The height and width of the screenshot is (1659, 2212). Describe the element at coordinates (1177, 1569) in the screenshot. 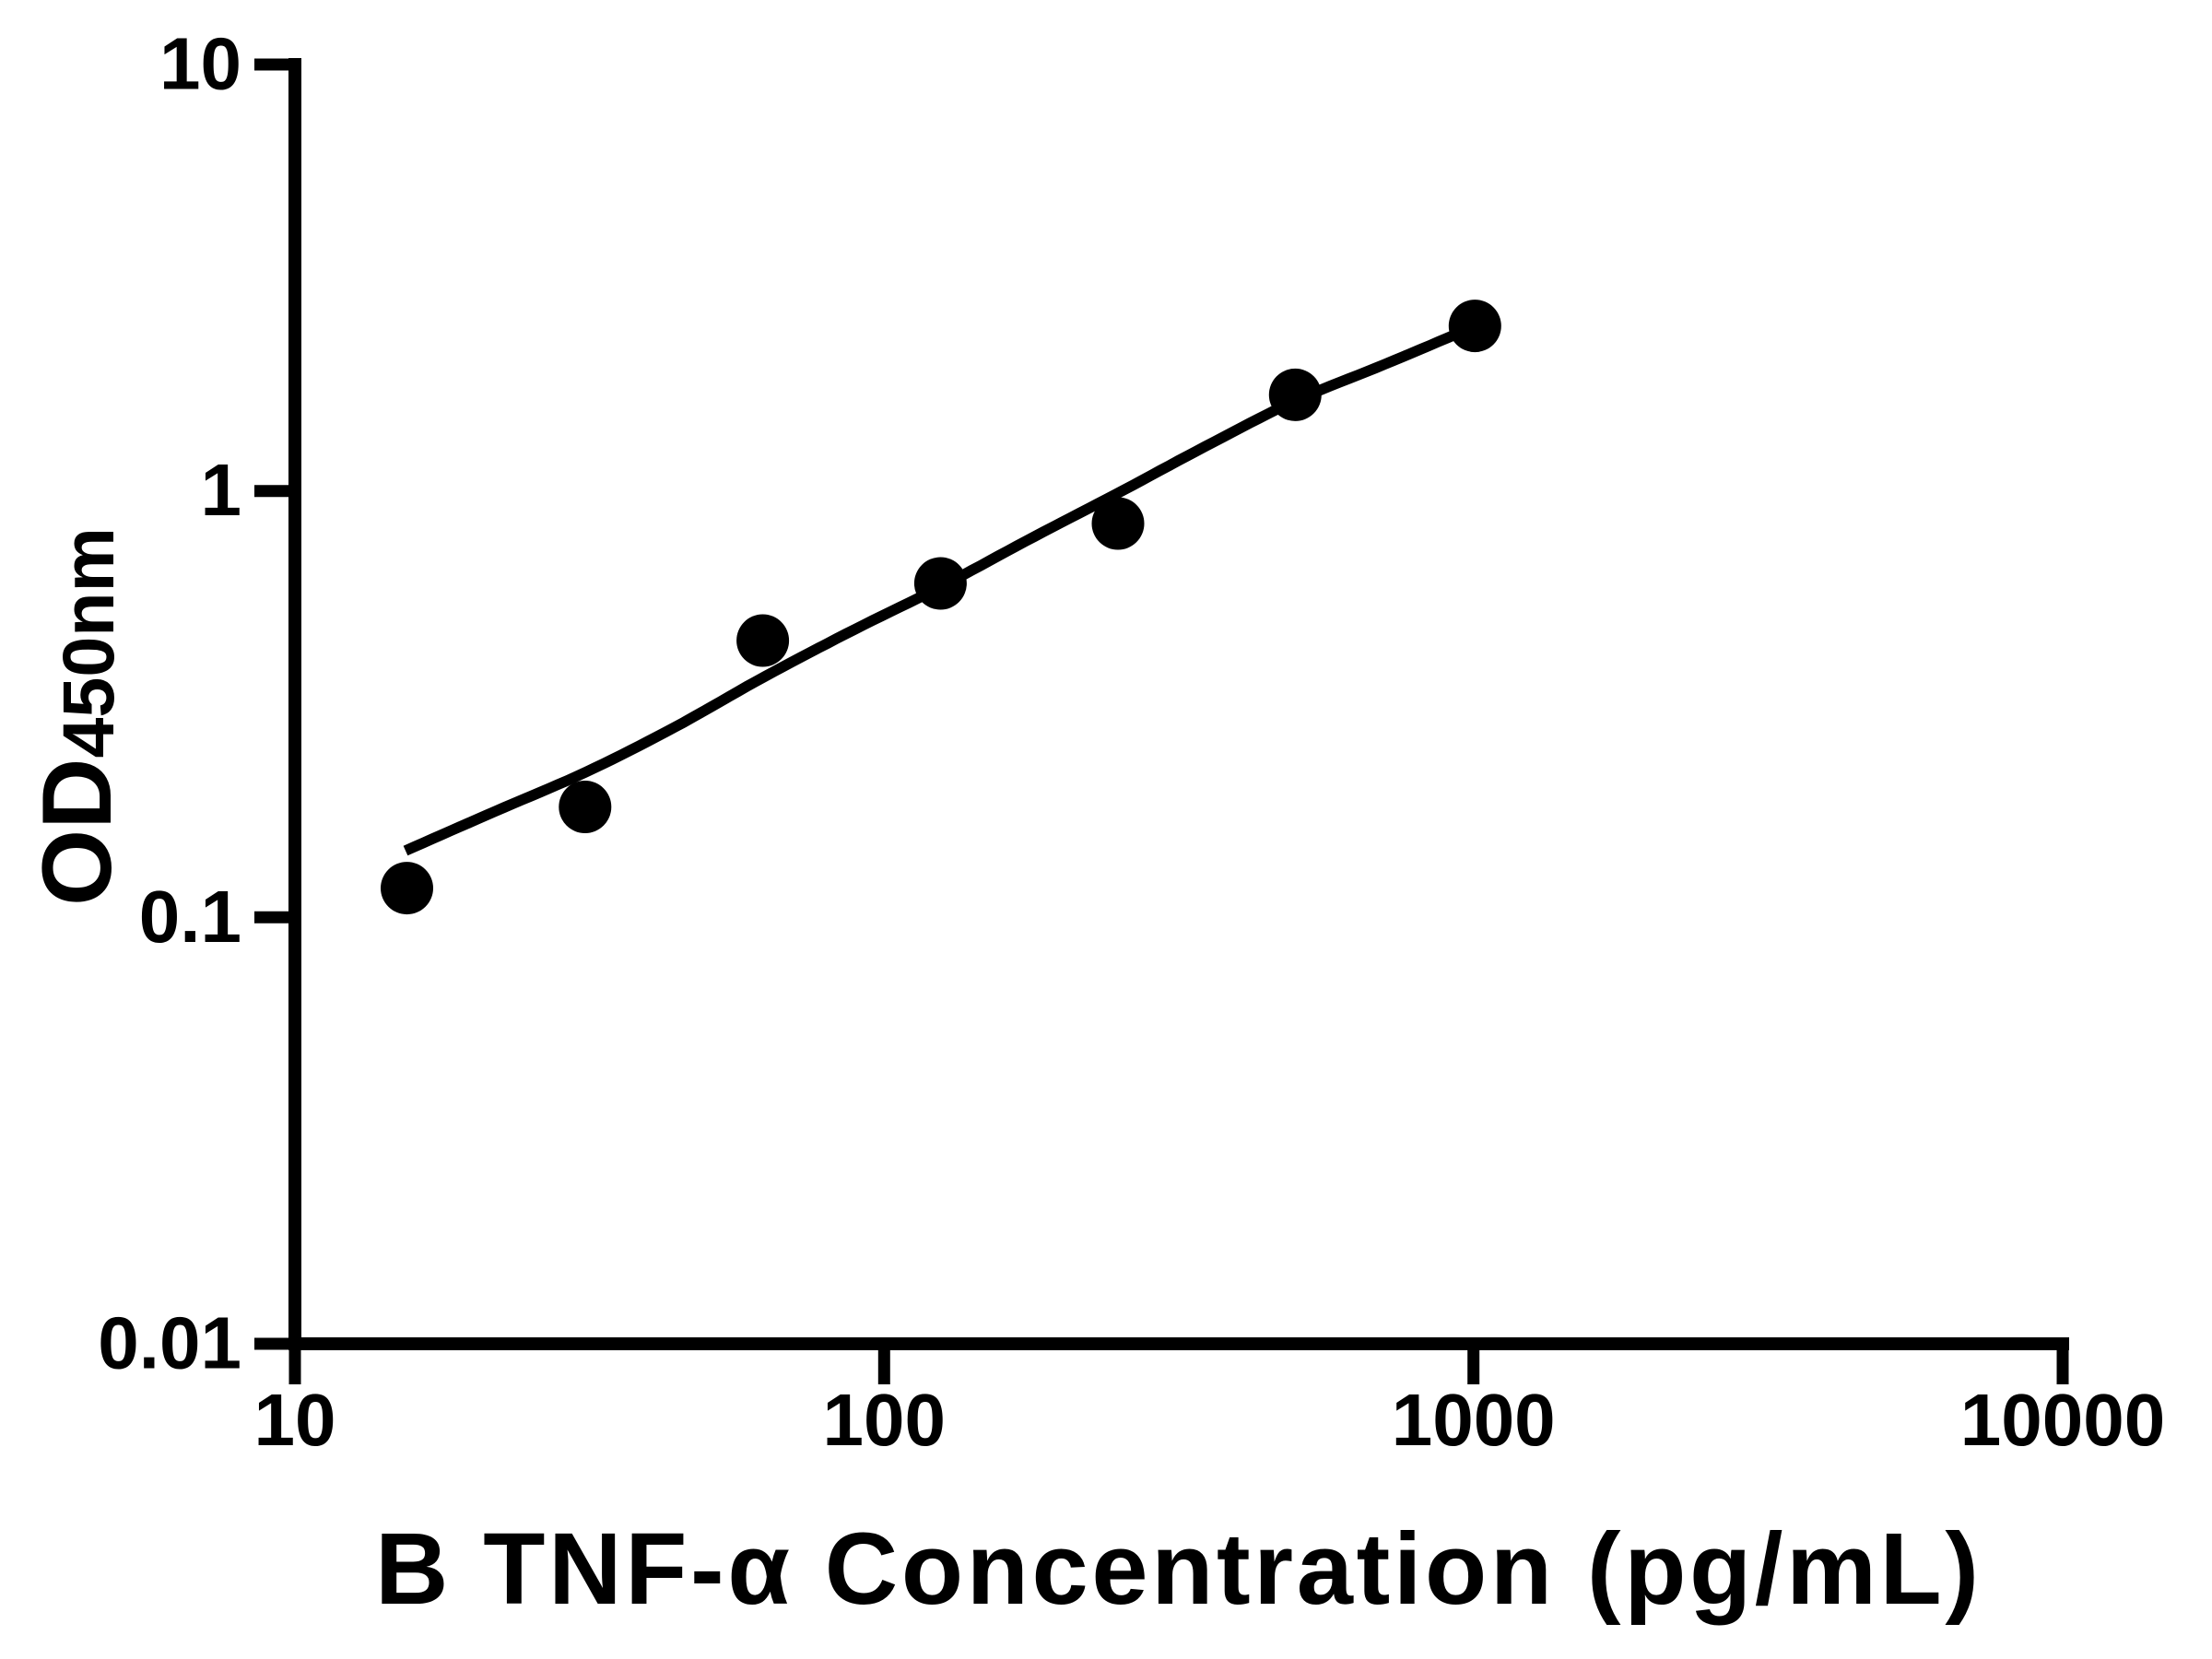

I see `svg-text: B TNF-α Concentration (pg/mL)` at that location.